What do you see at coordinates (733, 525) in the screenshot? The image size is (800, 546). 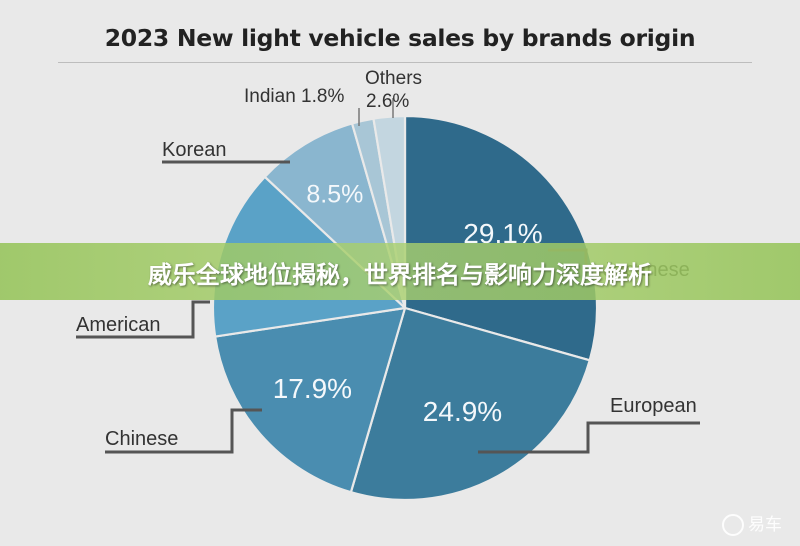 I see `watermark-logo-icon` at bounding box center [733, 525].